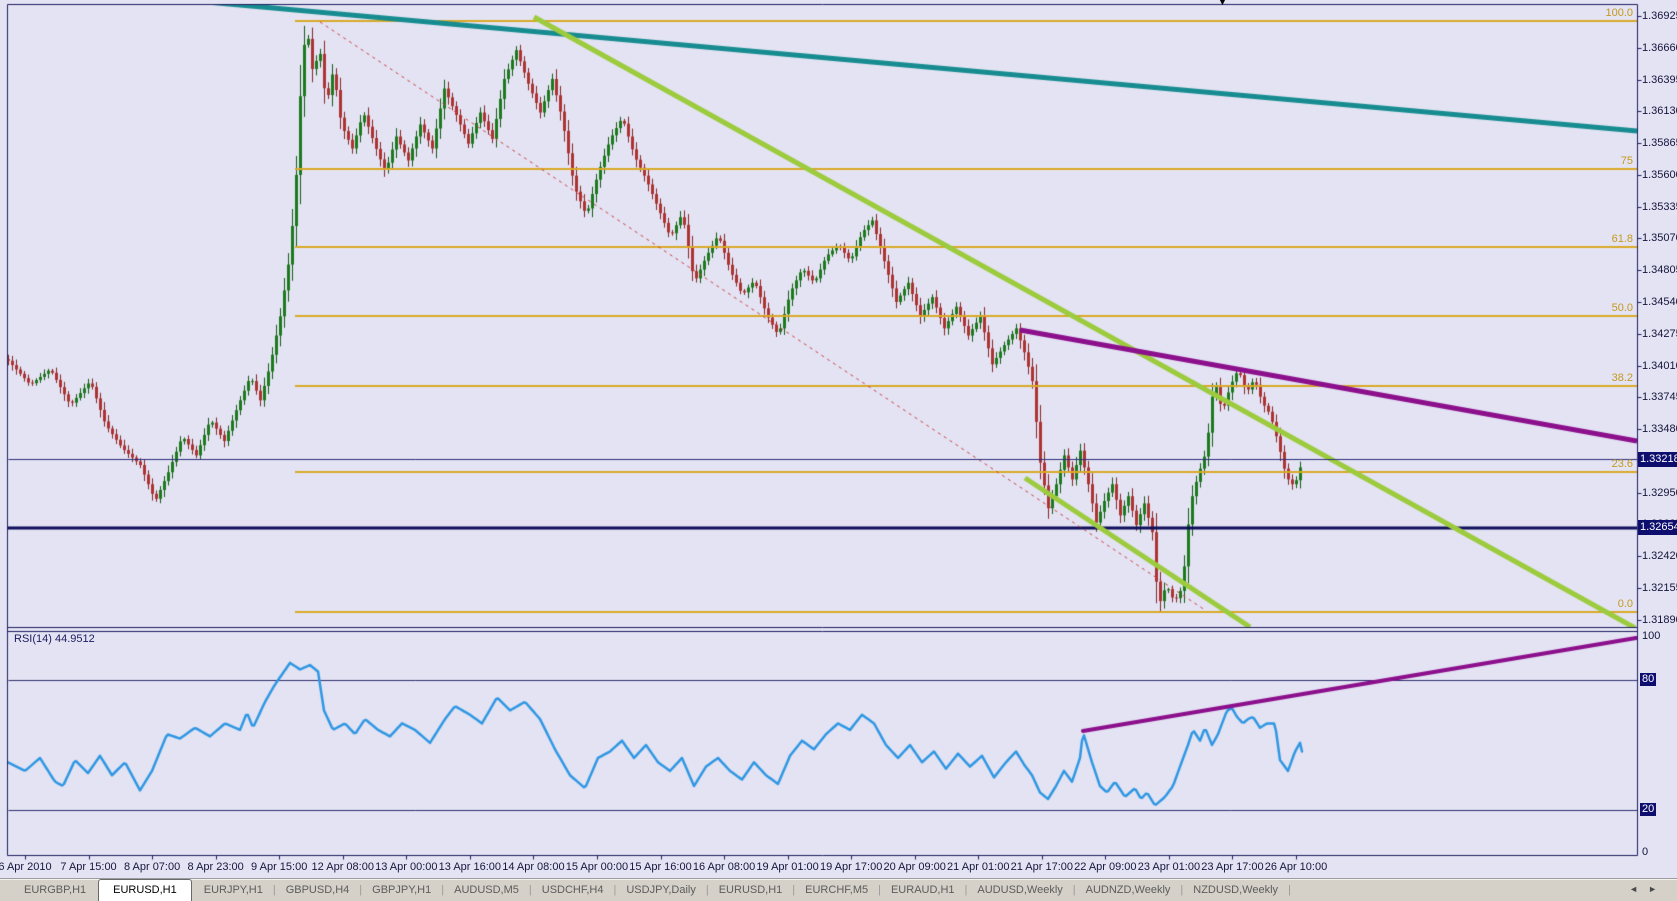 This screenshot has height=901, width=1677. Describe the element at coordinates (1232, 867) in the screenshot. I see `time-axis-label: 23 Apr 17:00` at that location.